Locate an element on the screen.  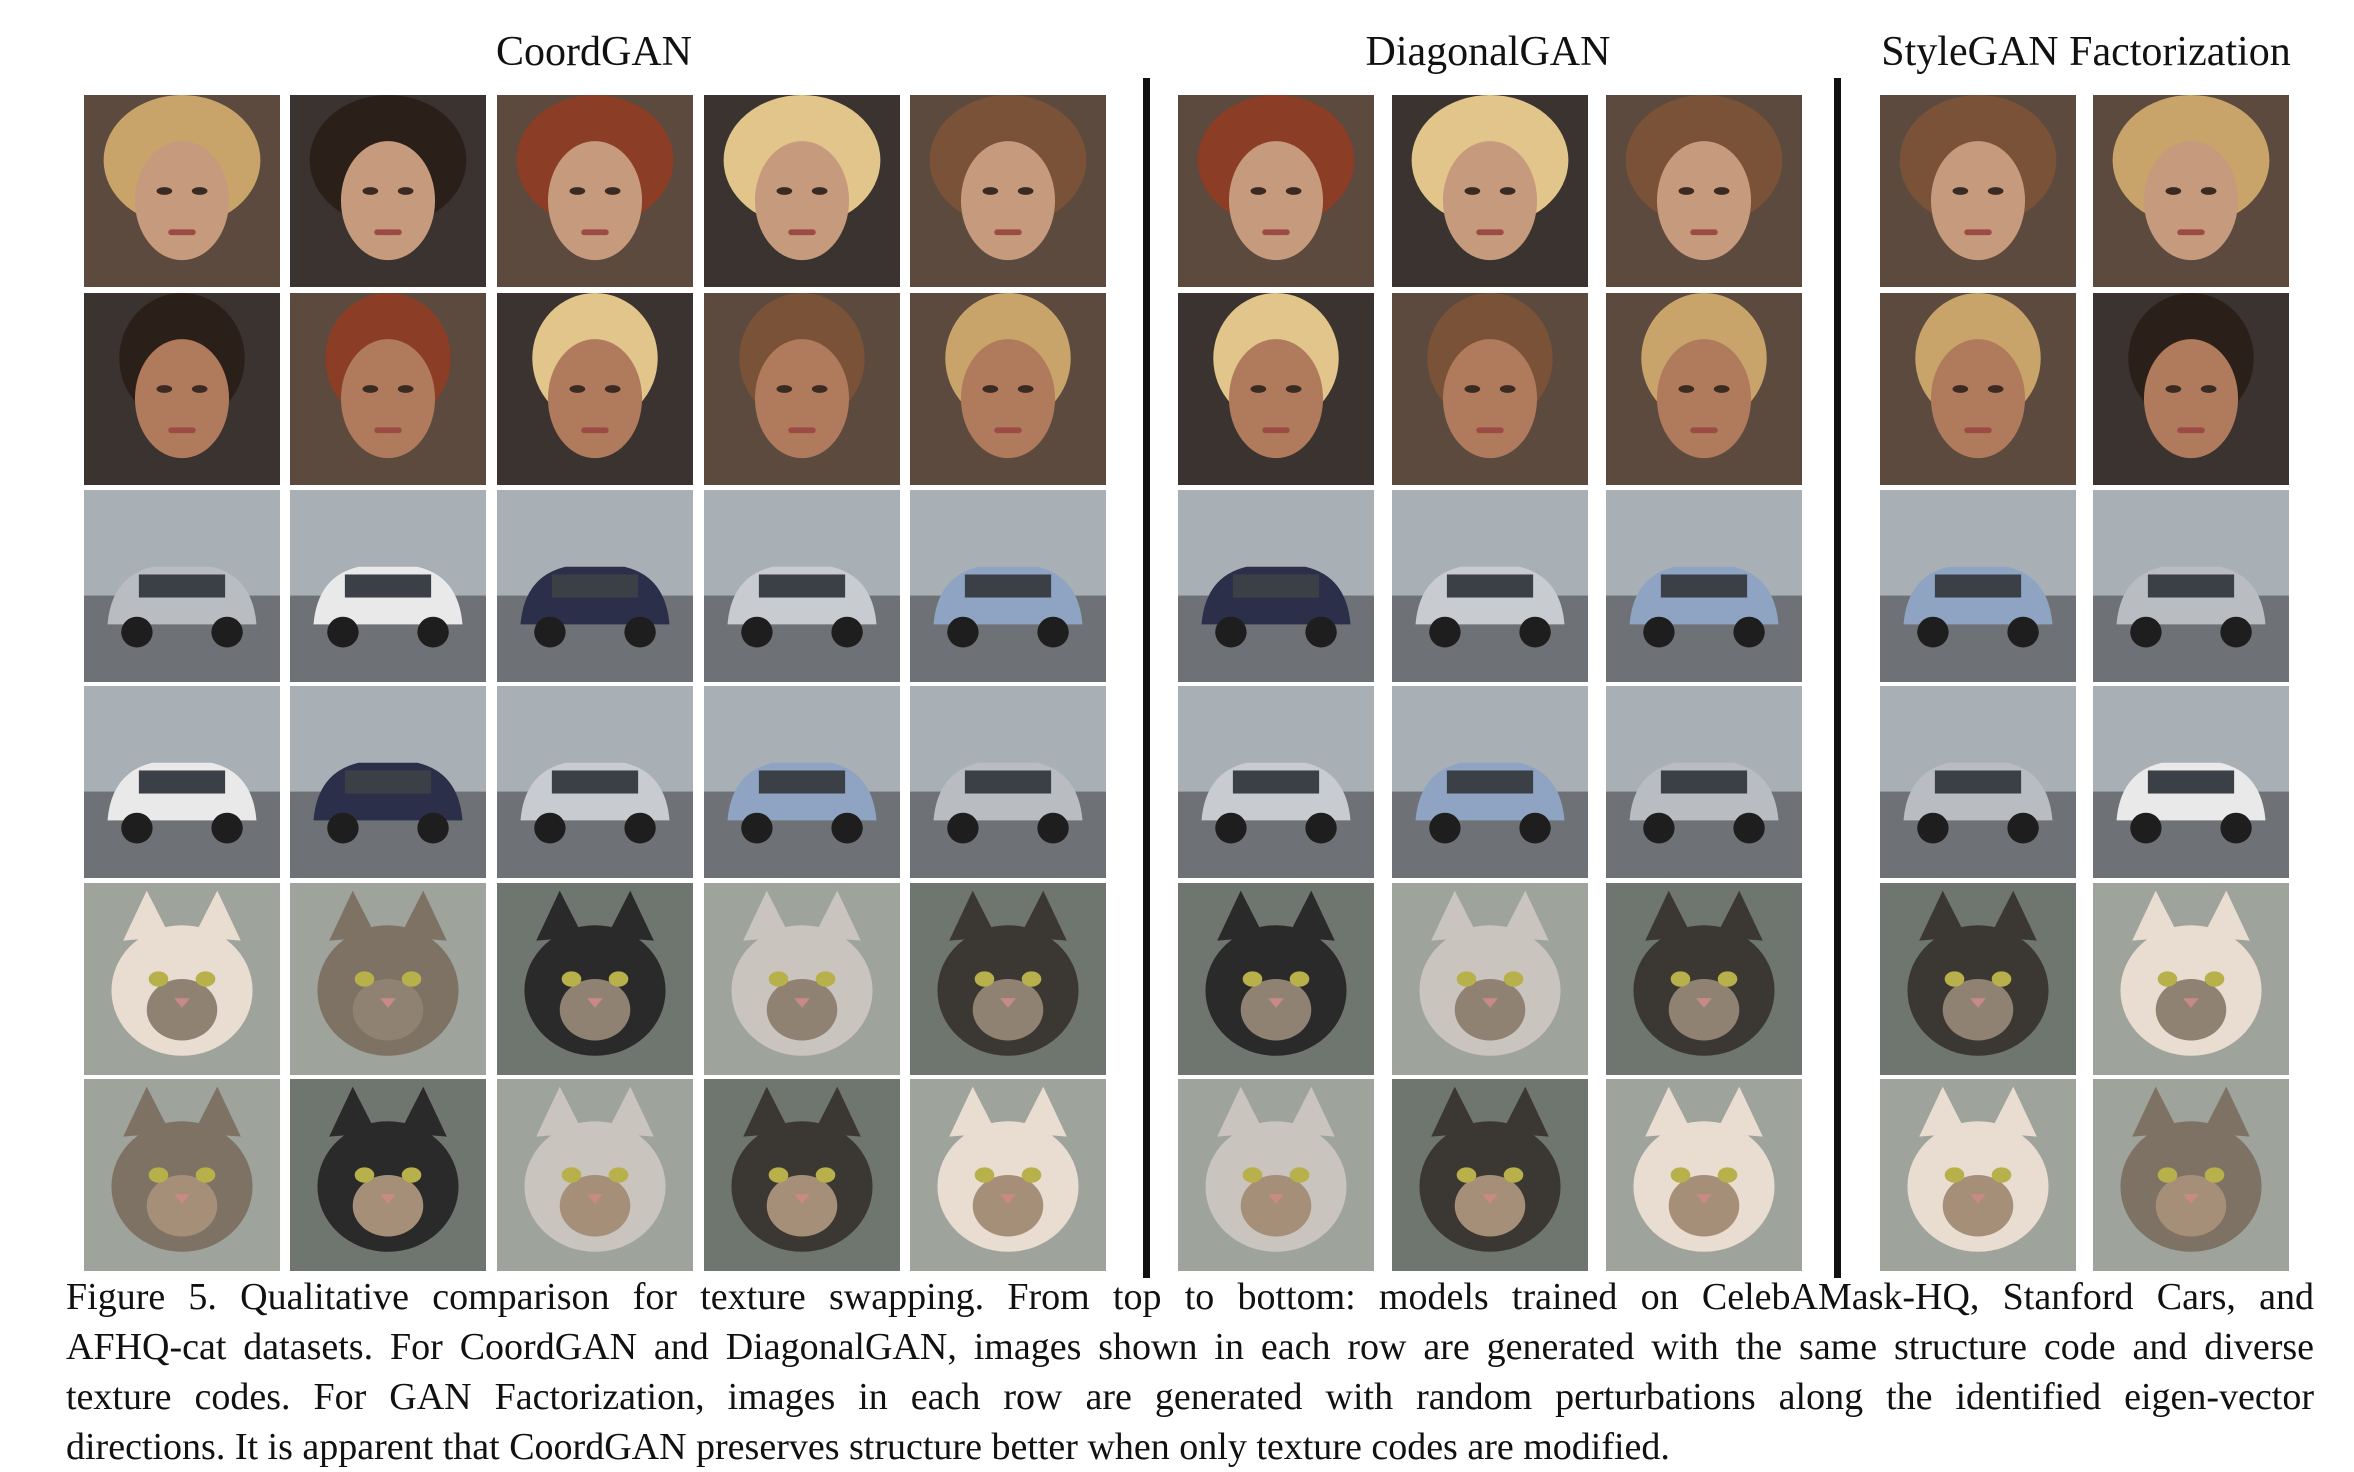
column-divider-right is located at coordinates (1837, 678).